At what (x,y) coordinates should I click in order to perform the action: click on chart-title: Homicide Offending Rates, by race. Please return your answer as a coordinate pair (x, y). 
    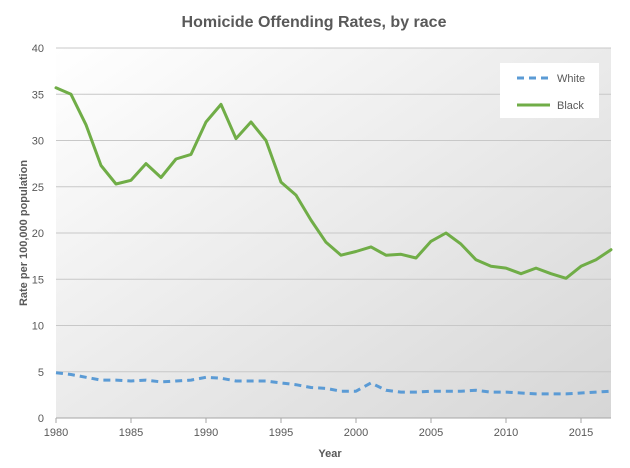
    Looking at the image, I should click on (314, 22).